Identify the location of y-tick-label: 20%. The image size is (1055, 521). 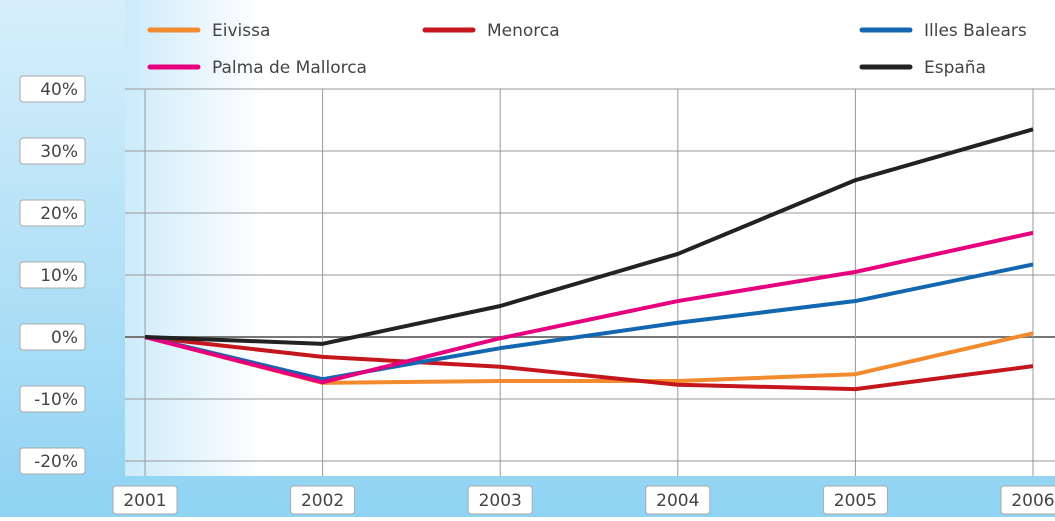
(59, 214).